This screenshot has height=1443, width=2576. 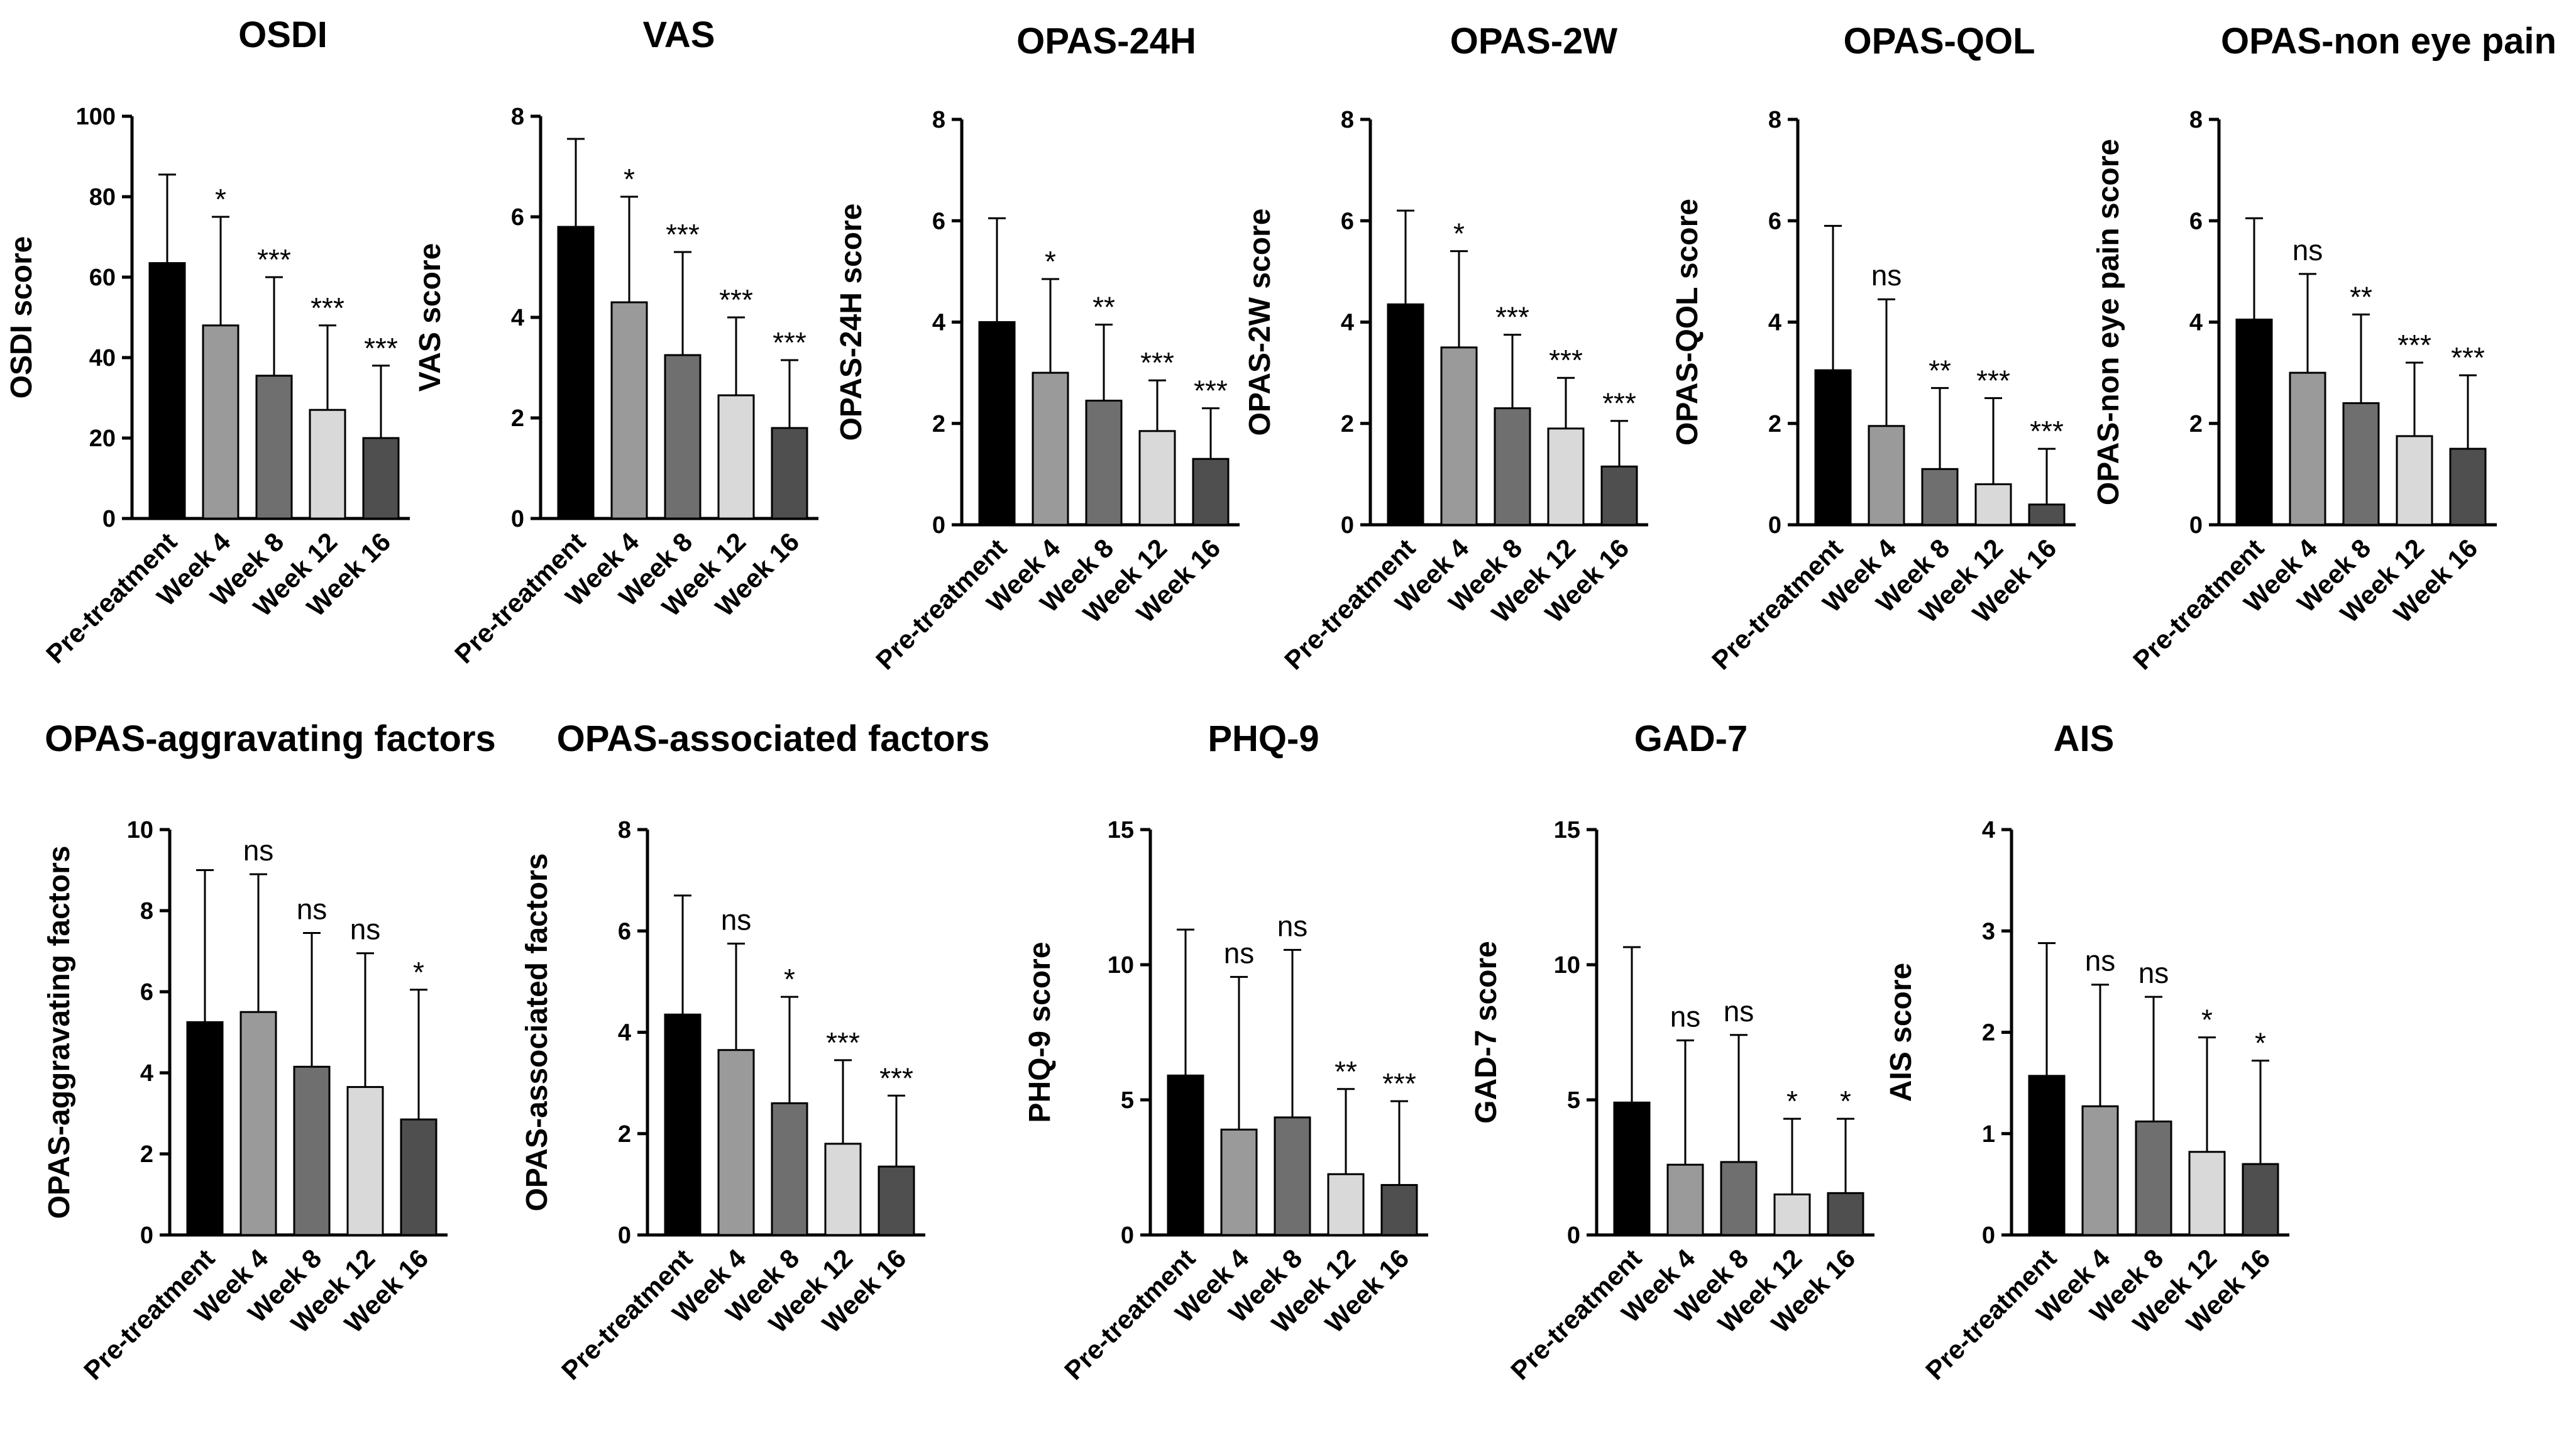 What do you see at coordinates (1902, 1032) in the screenshot?
I see `y-axis-label: AIS score` at bounding box center [1902, 1032].